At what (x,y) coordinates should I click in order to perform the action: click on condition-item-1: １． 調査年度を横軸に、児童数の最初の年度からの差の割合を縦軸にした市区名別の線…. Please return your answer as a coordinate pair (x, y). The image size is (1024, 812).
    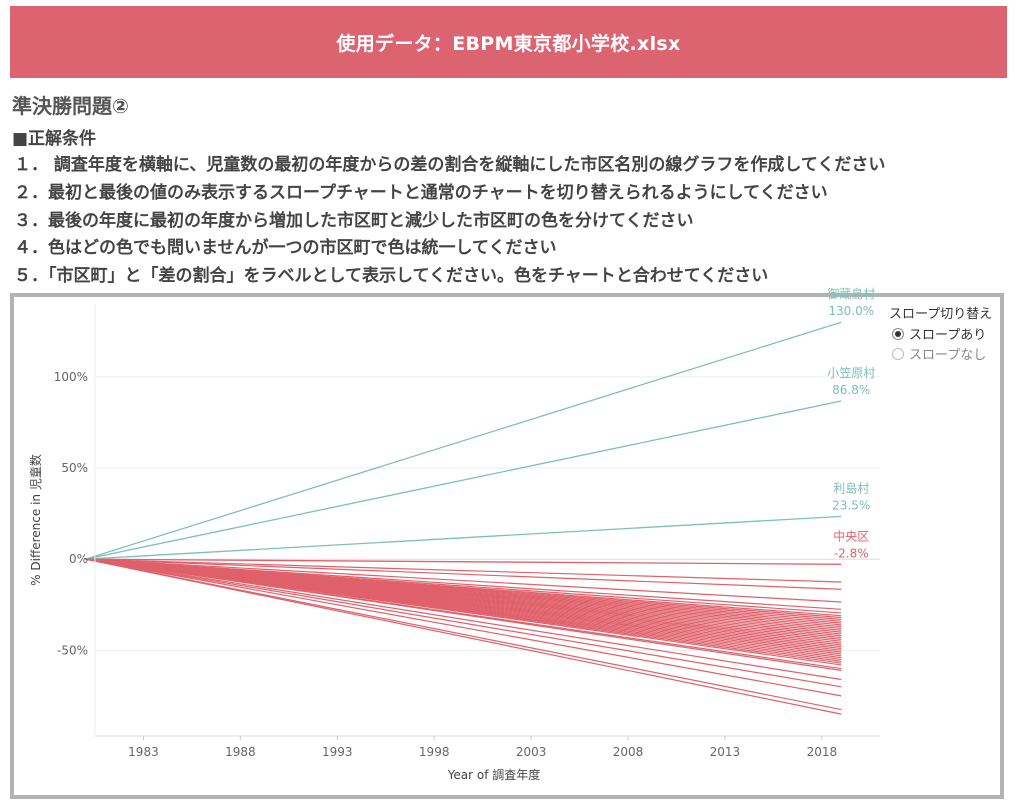
    Looking at the image, I should click on (450, 165).